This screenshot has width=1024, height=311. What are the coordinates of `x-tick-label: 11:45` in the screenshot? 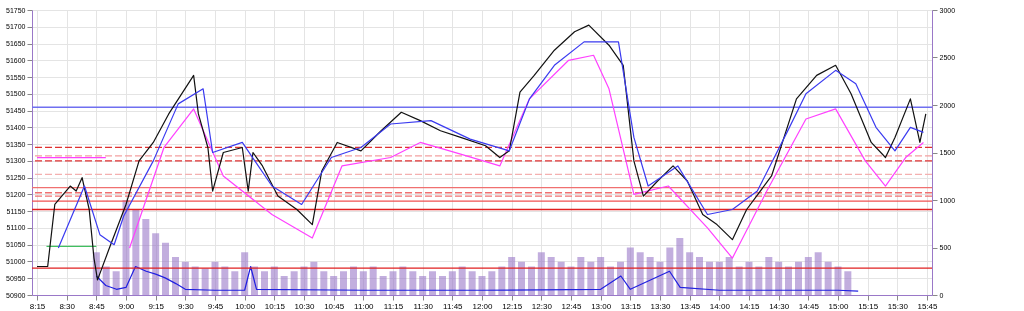 It's located at (453, 306).